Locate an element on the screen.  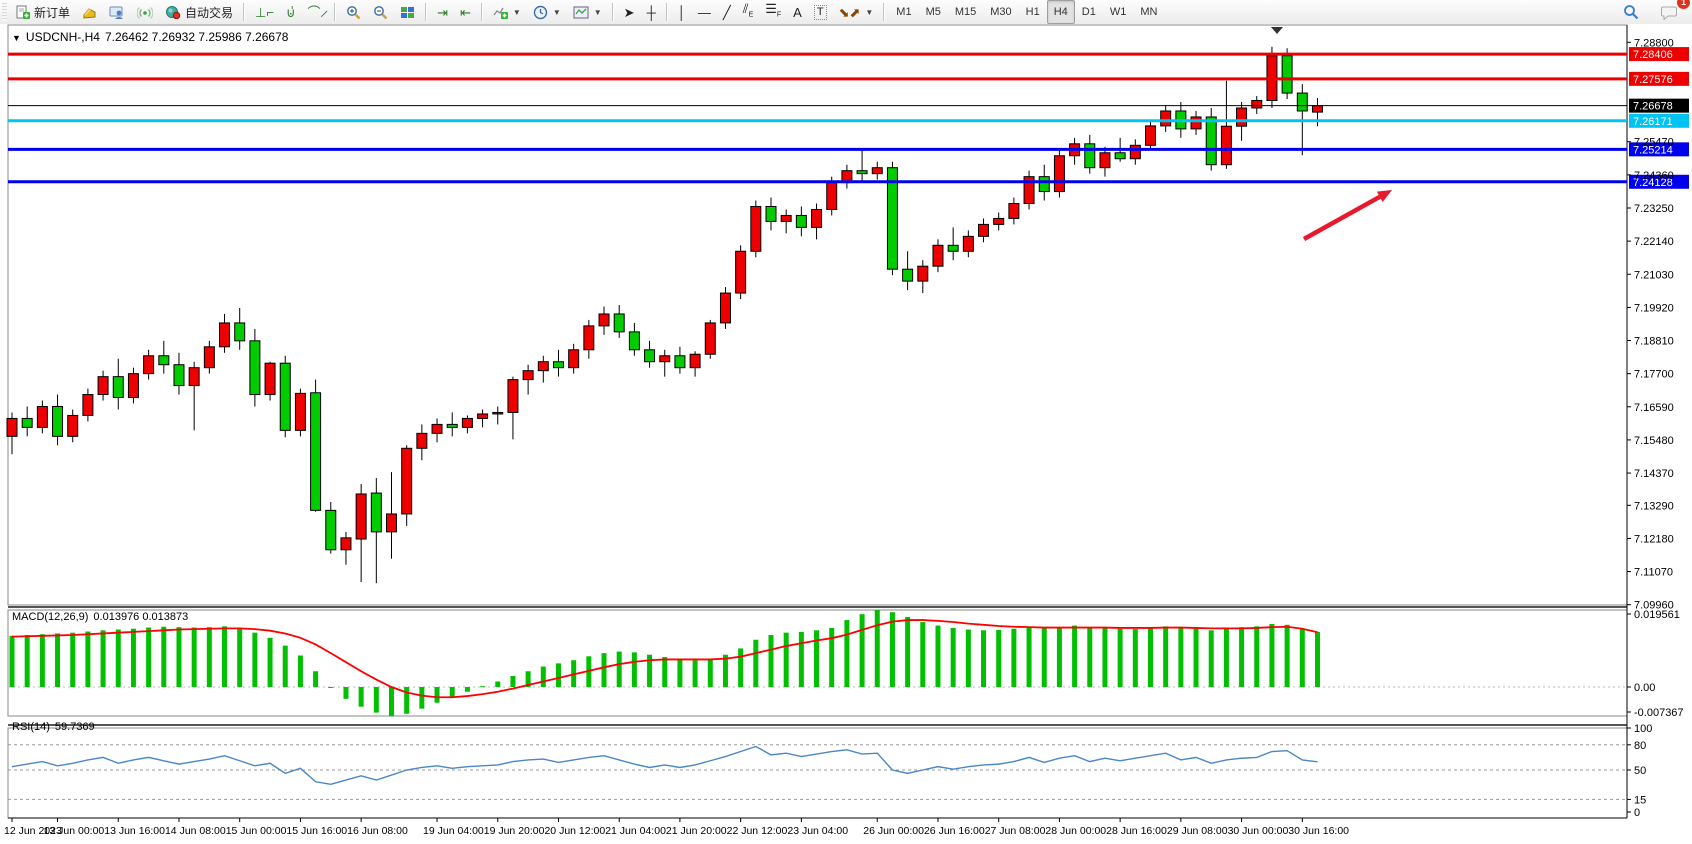
chat-bubble-icon is located at coordinates (1669, 13).